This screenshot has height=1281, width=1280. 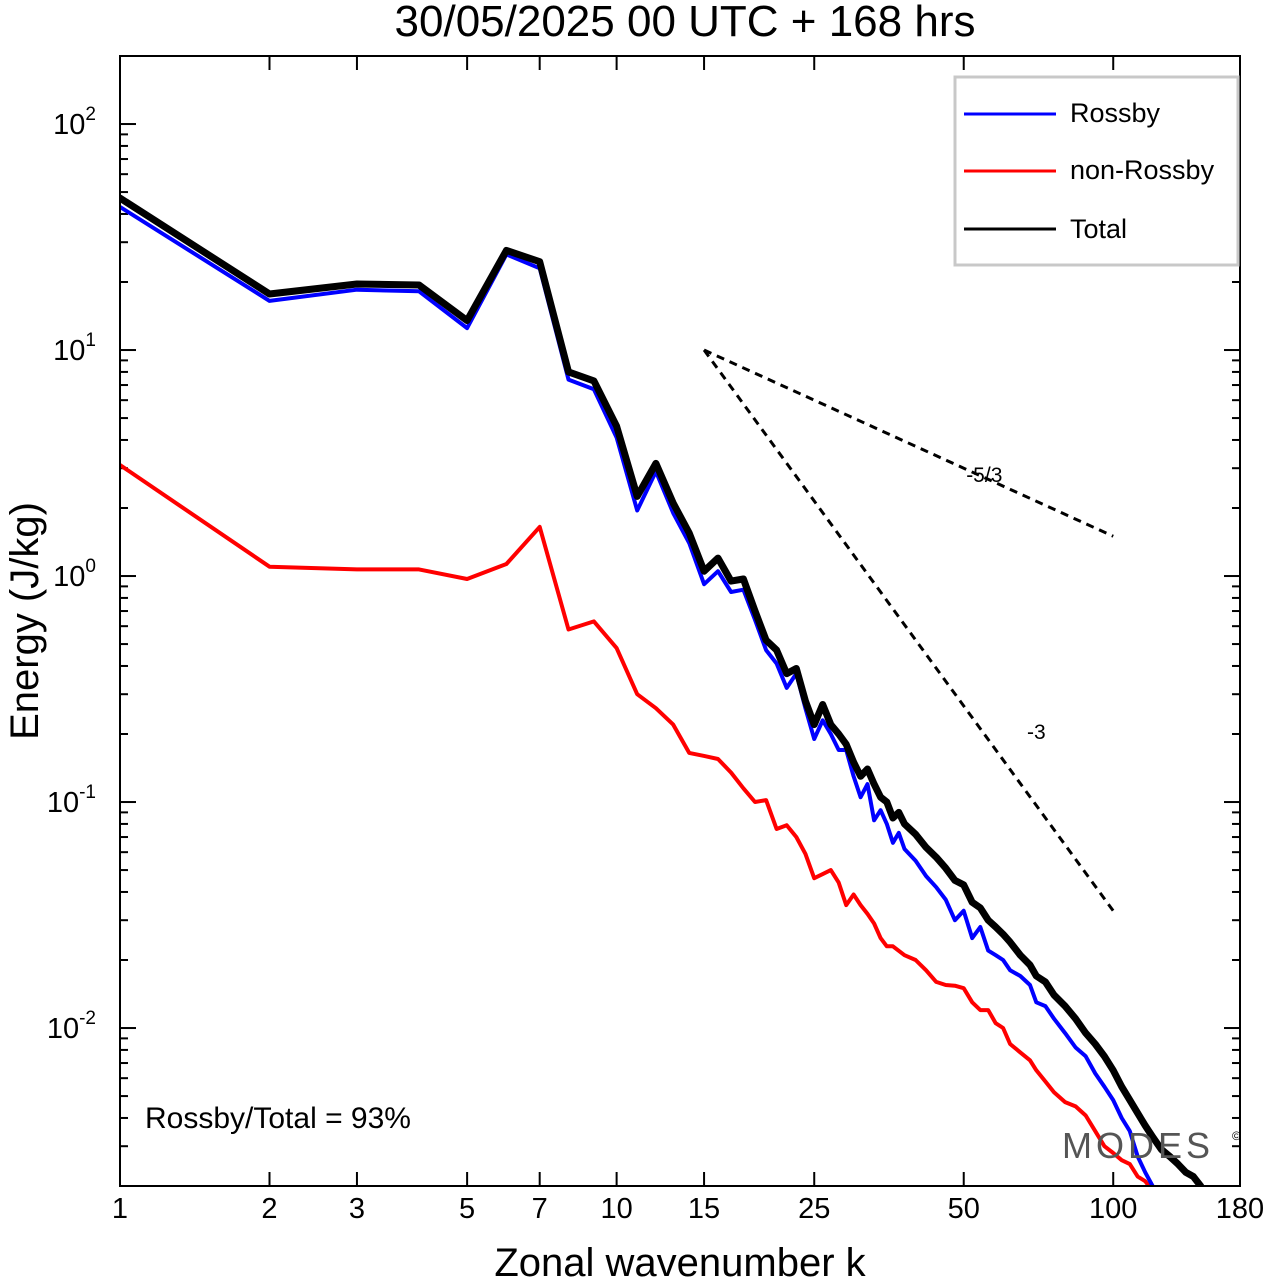 What do you see at coordinates (269, 1209) in the screenshot?
I see `x-tick-label: 2` at bounding box center [269, 1209].